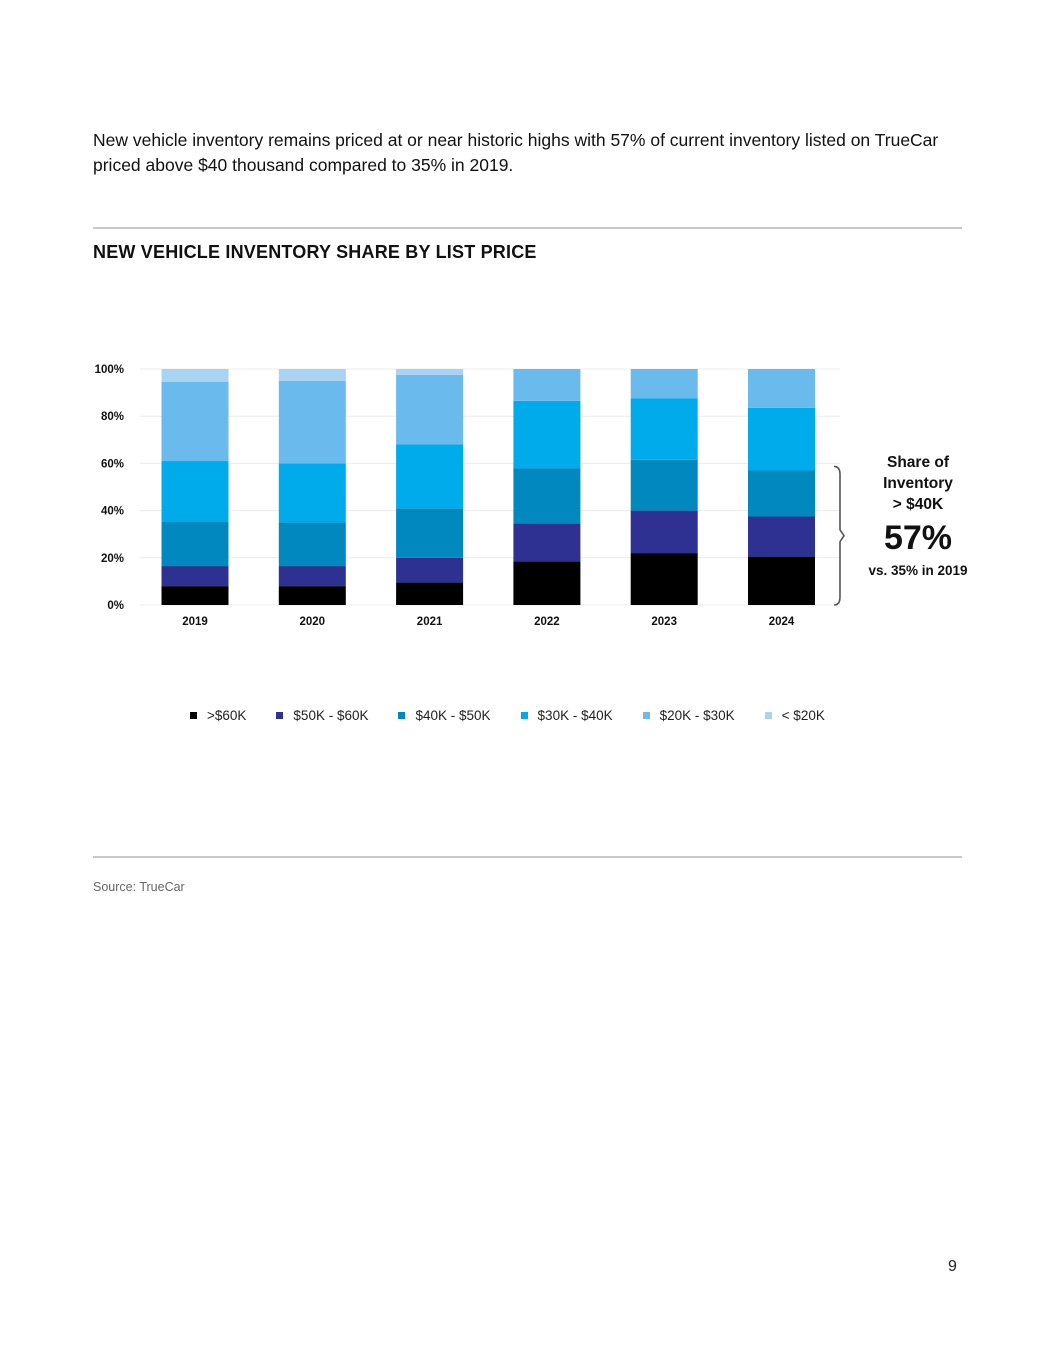 The width and height of the screenshot is (1055, 1365). Describe the element at coordinates (918, 570) in the screenshot. I see `callout-subtext: vs. 35% in 2019` at that location.